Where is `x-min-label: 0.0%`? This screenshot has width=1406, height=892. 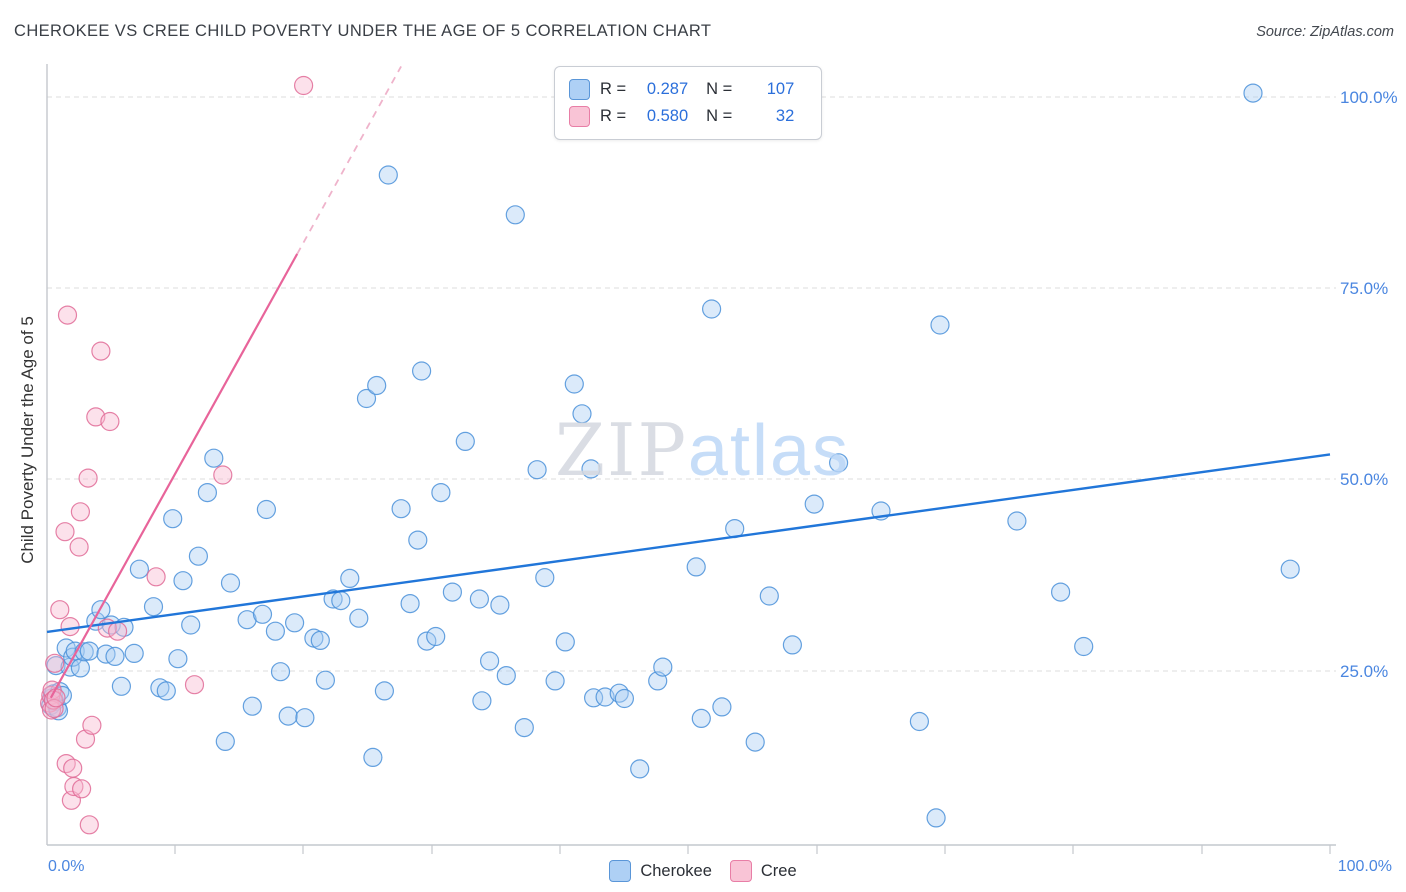 x-min-label: 0.0% is located at coordinates (66, 866).